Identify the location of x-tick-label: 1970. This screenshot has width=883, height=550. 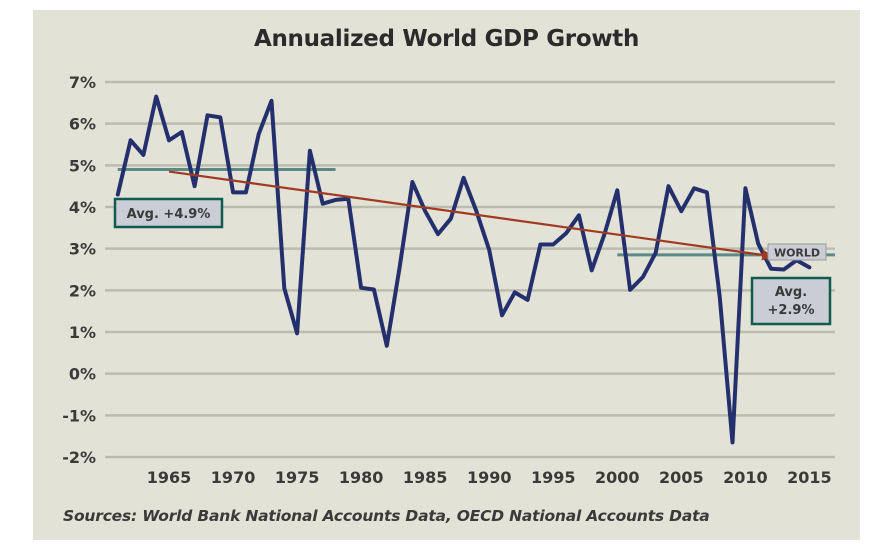
(233, 477).